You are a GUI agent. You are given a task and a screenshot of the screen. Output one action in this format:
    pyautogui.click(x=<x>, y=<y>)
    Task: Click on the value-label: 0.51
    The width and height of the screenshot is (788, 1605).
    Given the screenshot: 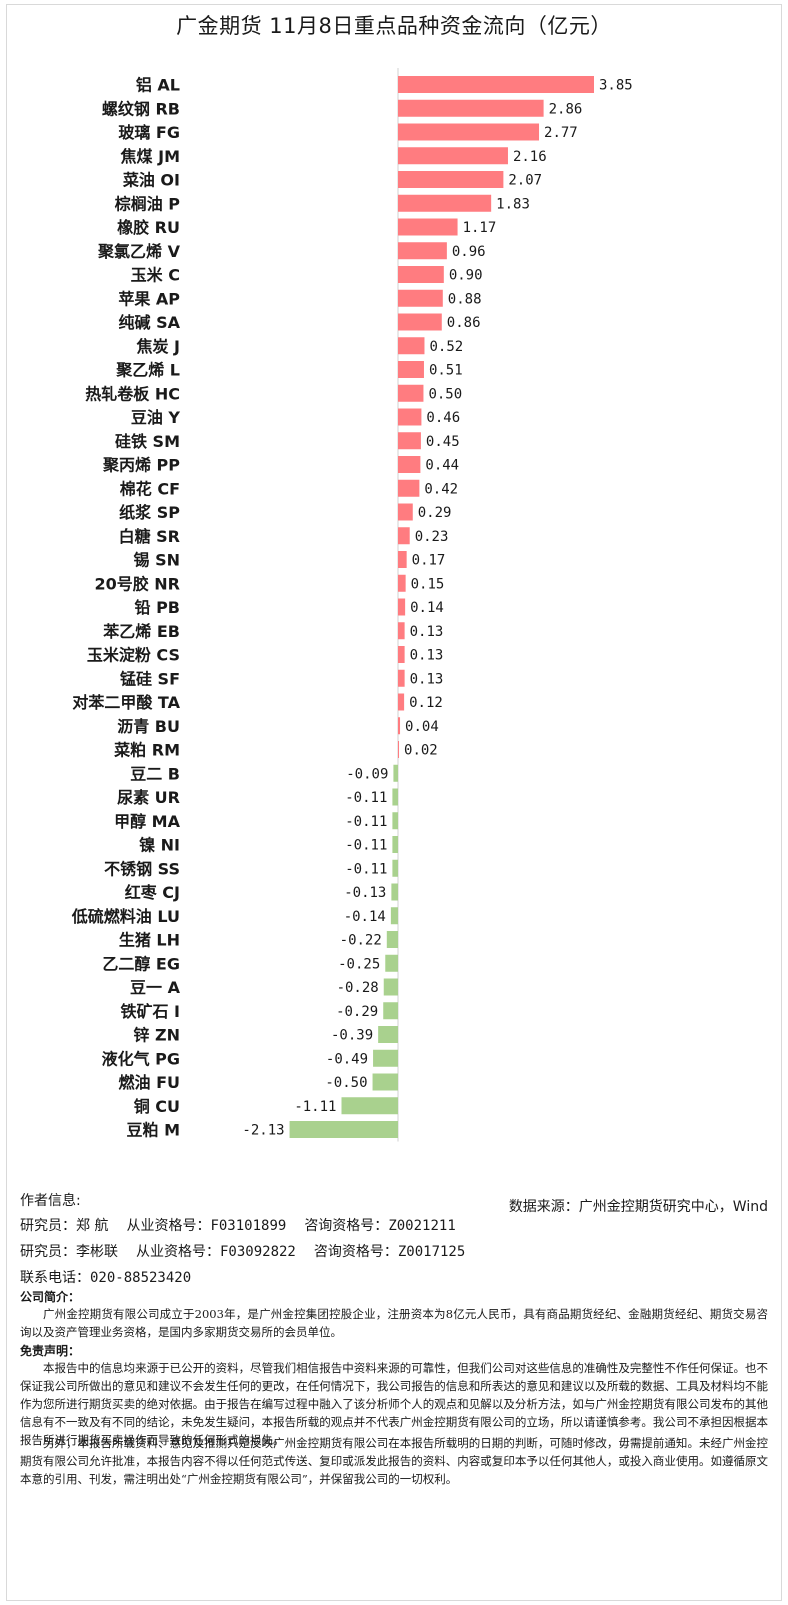 What is the action you would take?
    pyautogui.click(x=446, y=371)
    